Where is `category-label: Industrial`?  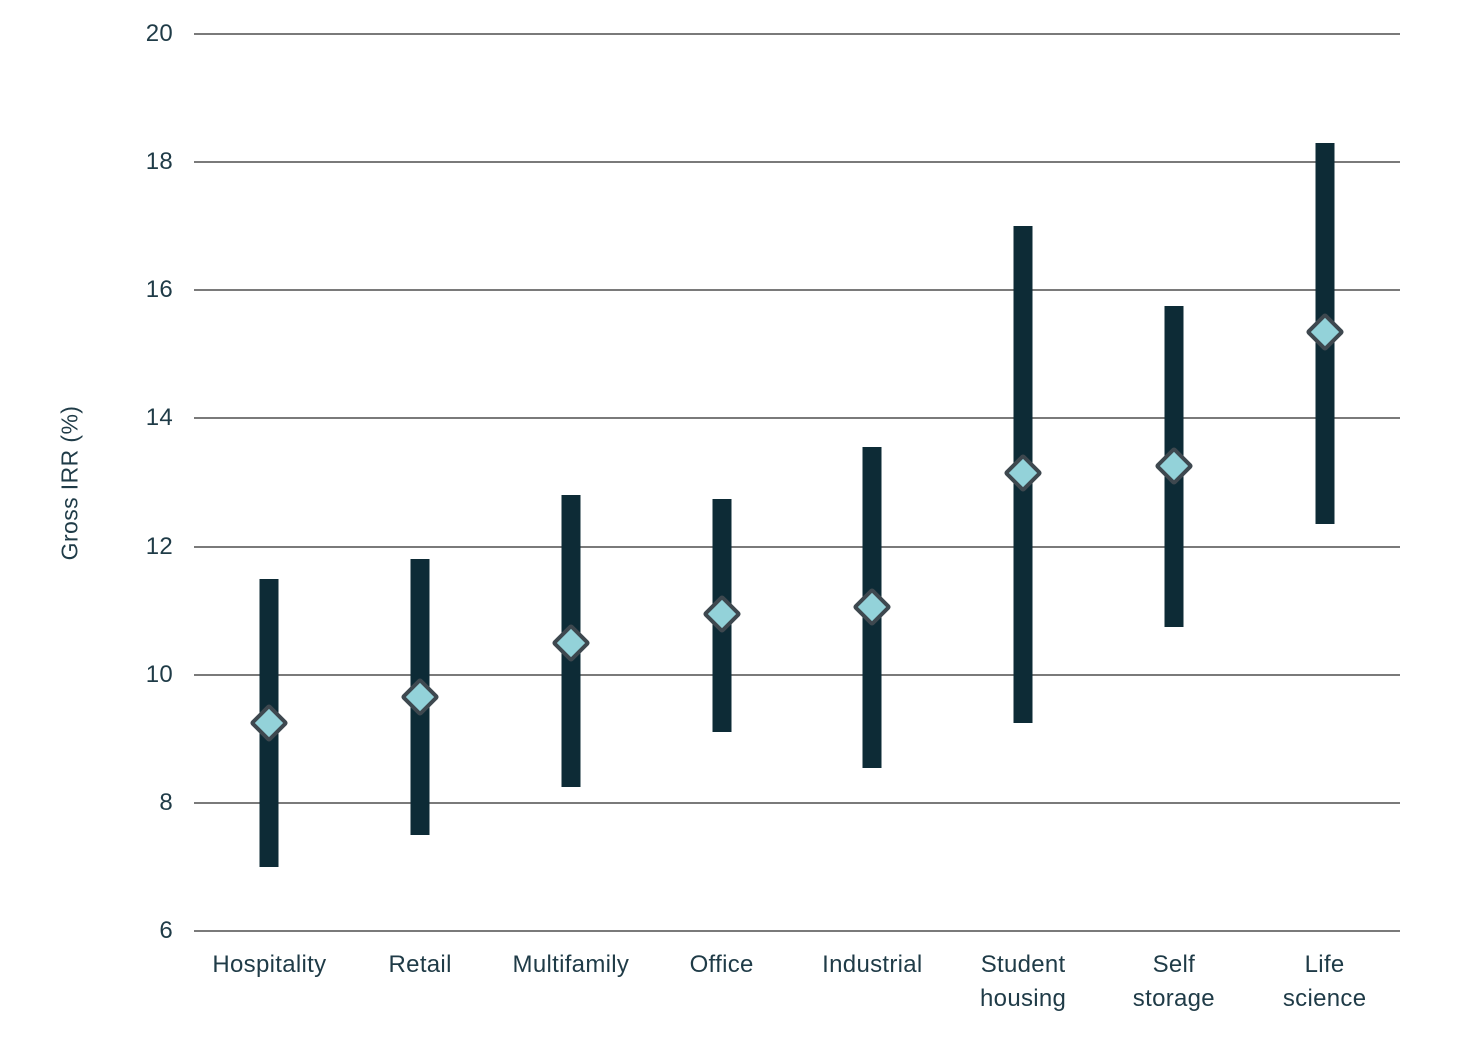 category-label: Industrial is located at coordinates (872, 964).